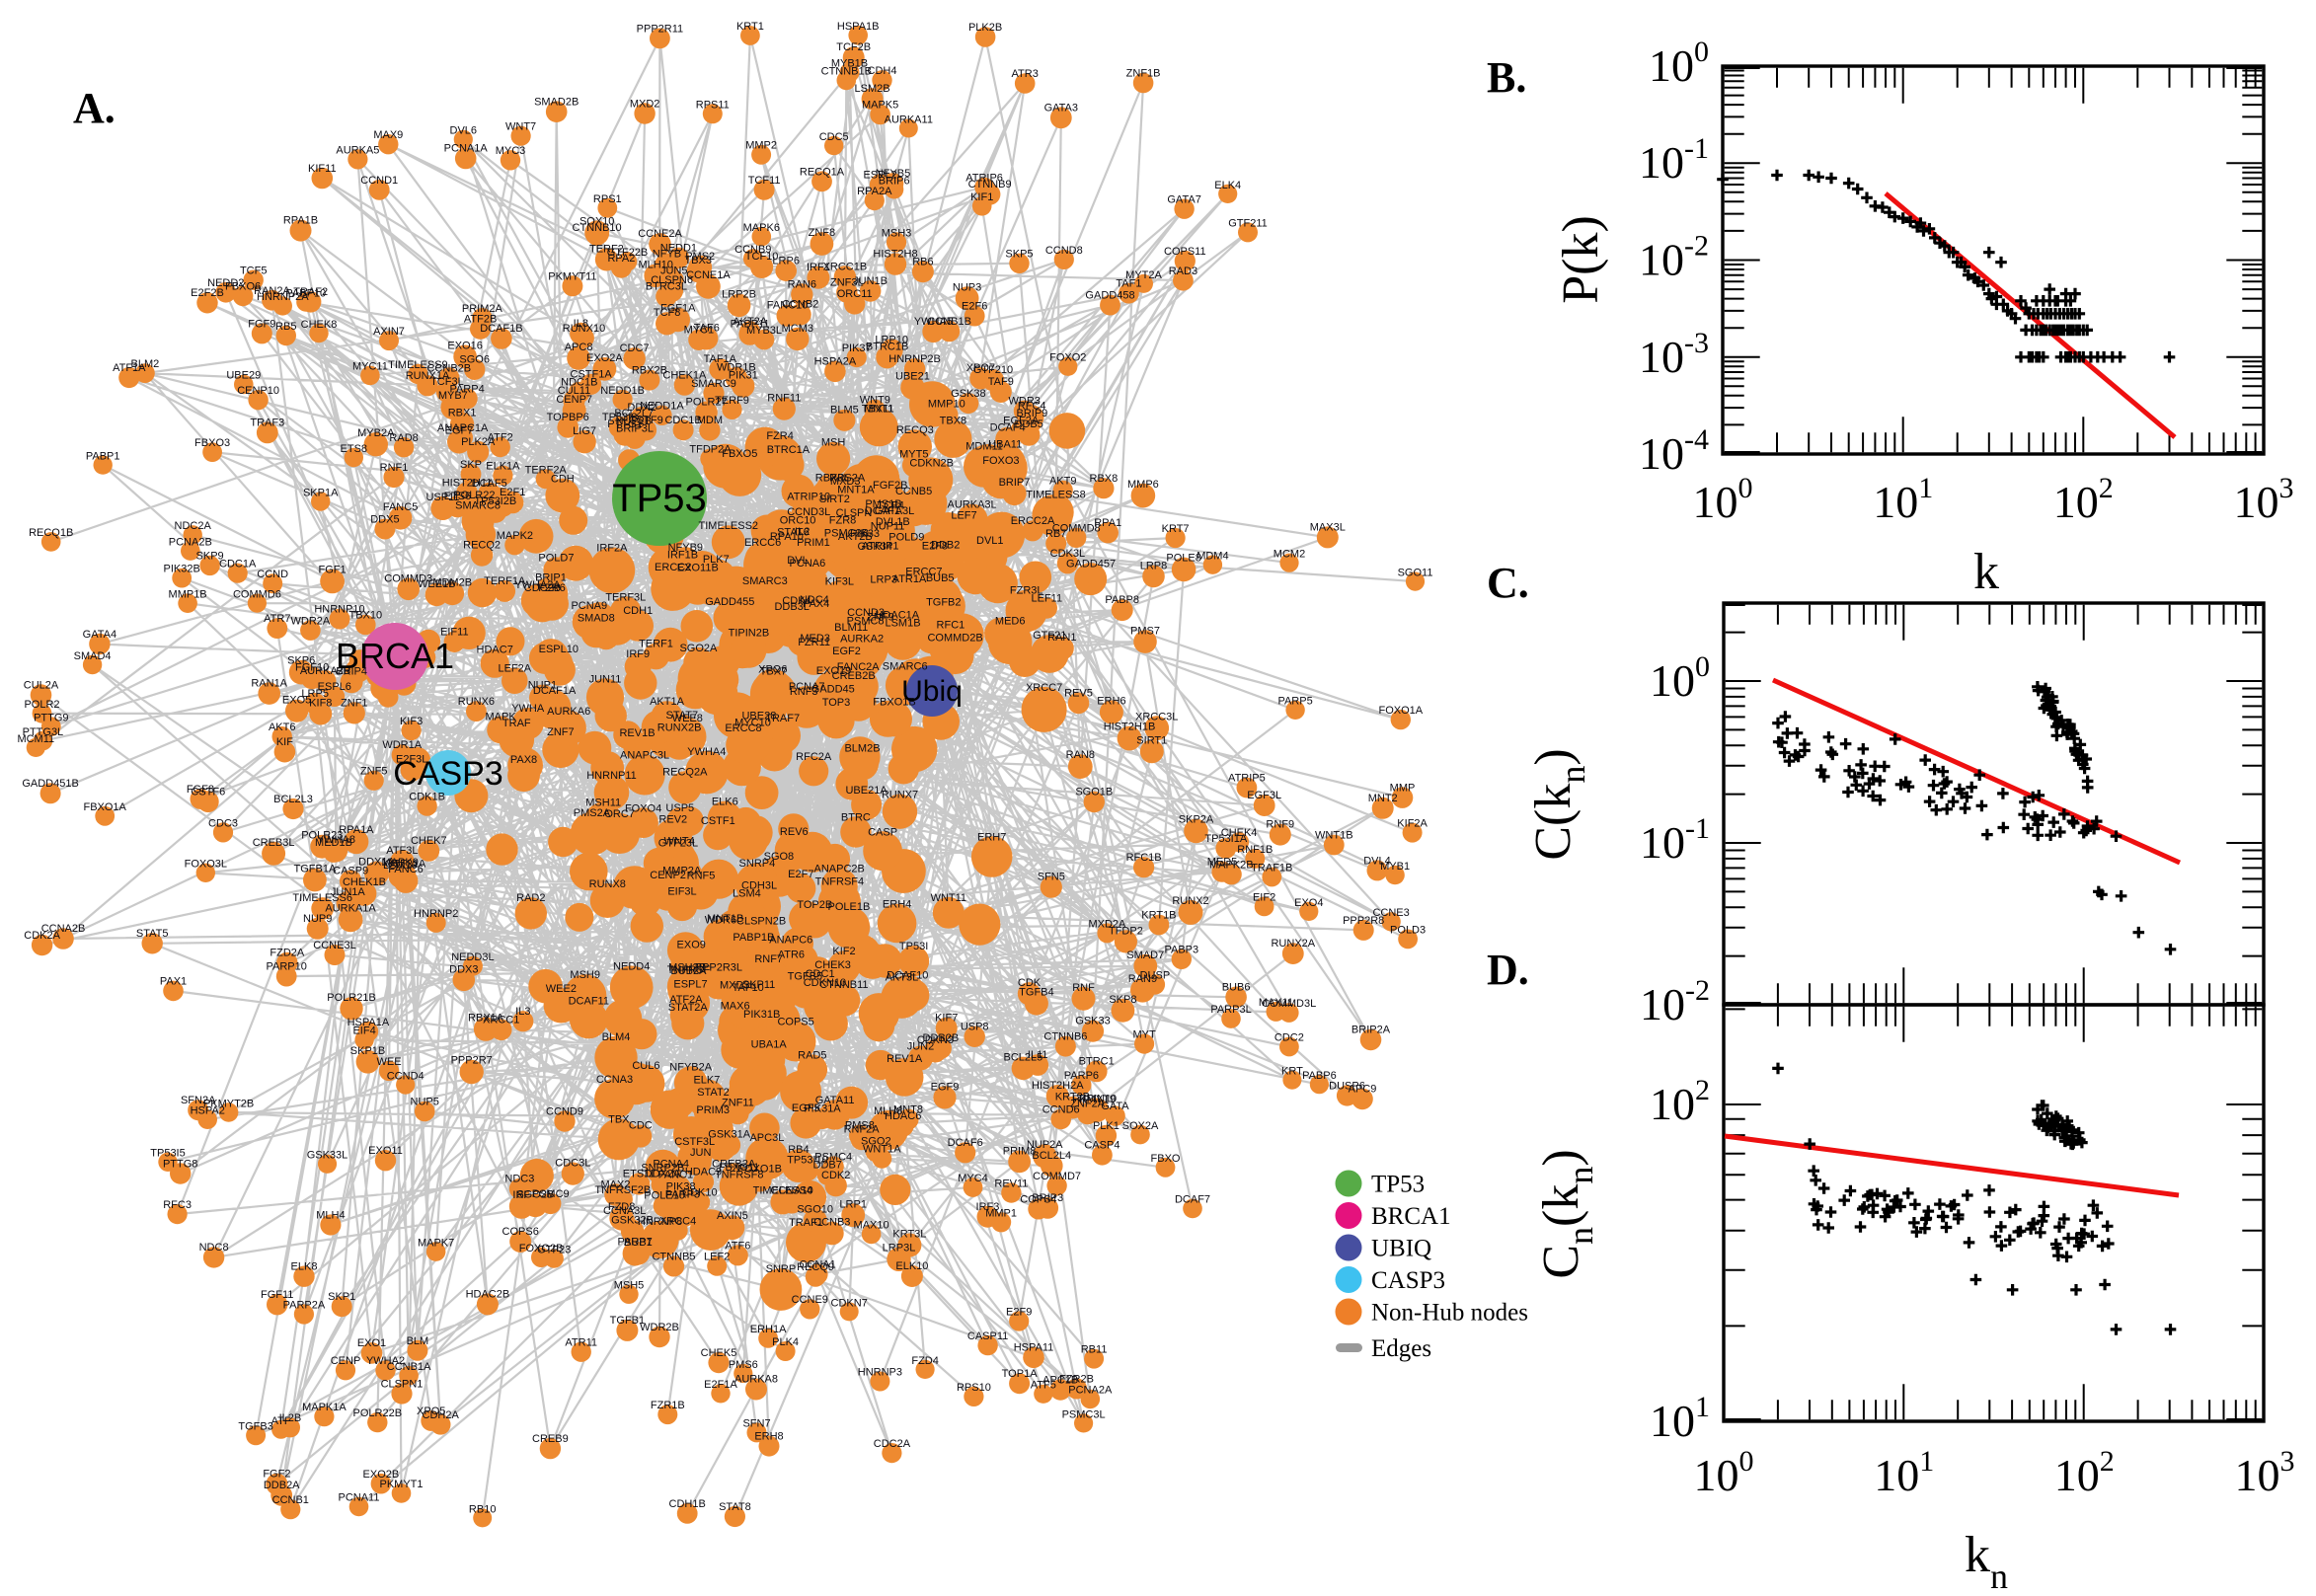 The width and height of the screenshot is (2316, 1596). What do you see at coordinates (915, 430) in the screenshot?
I see `svg-text: RECQ3` at bounding box center [915, 430].